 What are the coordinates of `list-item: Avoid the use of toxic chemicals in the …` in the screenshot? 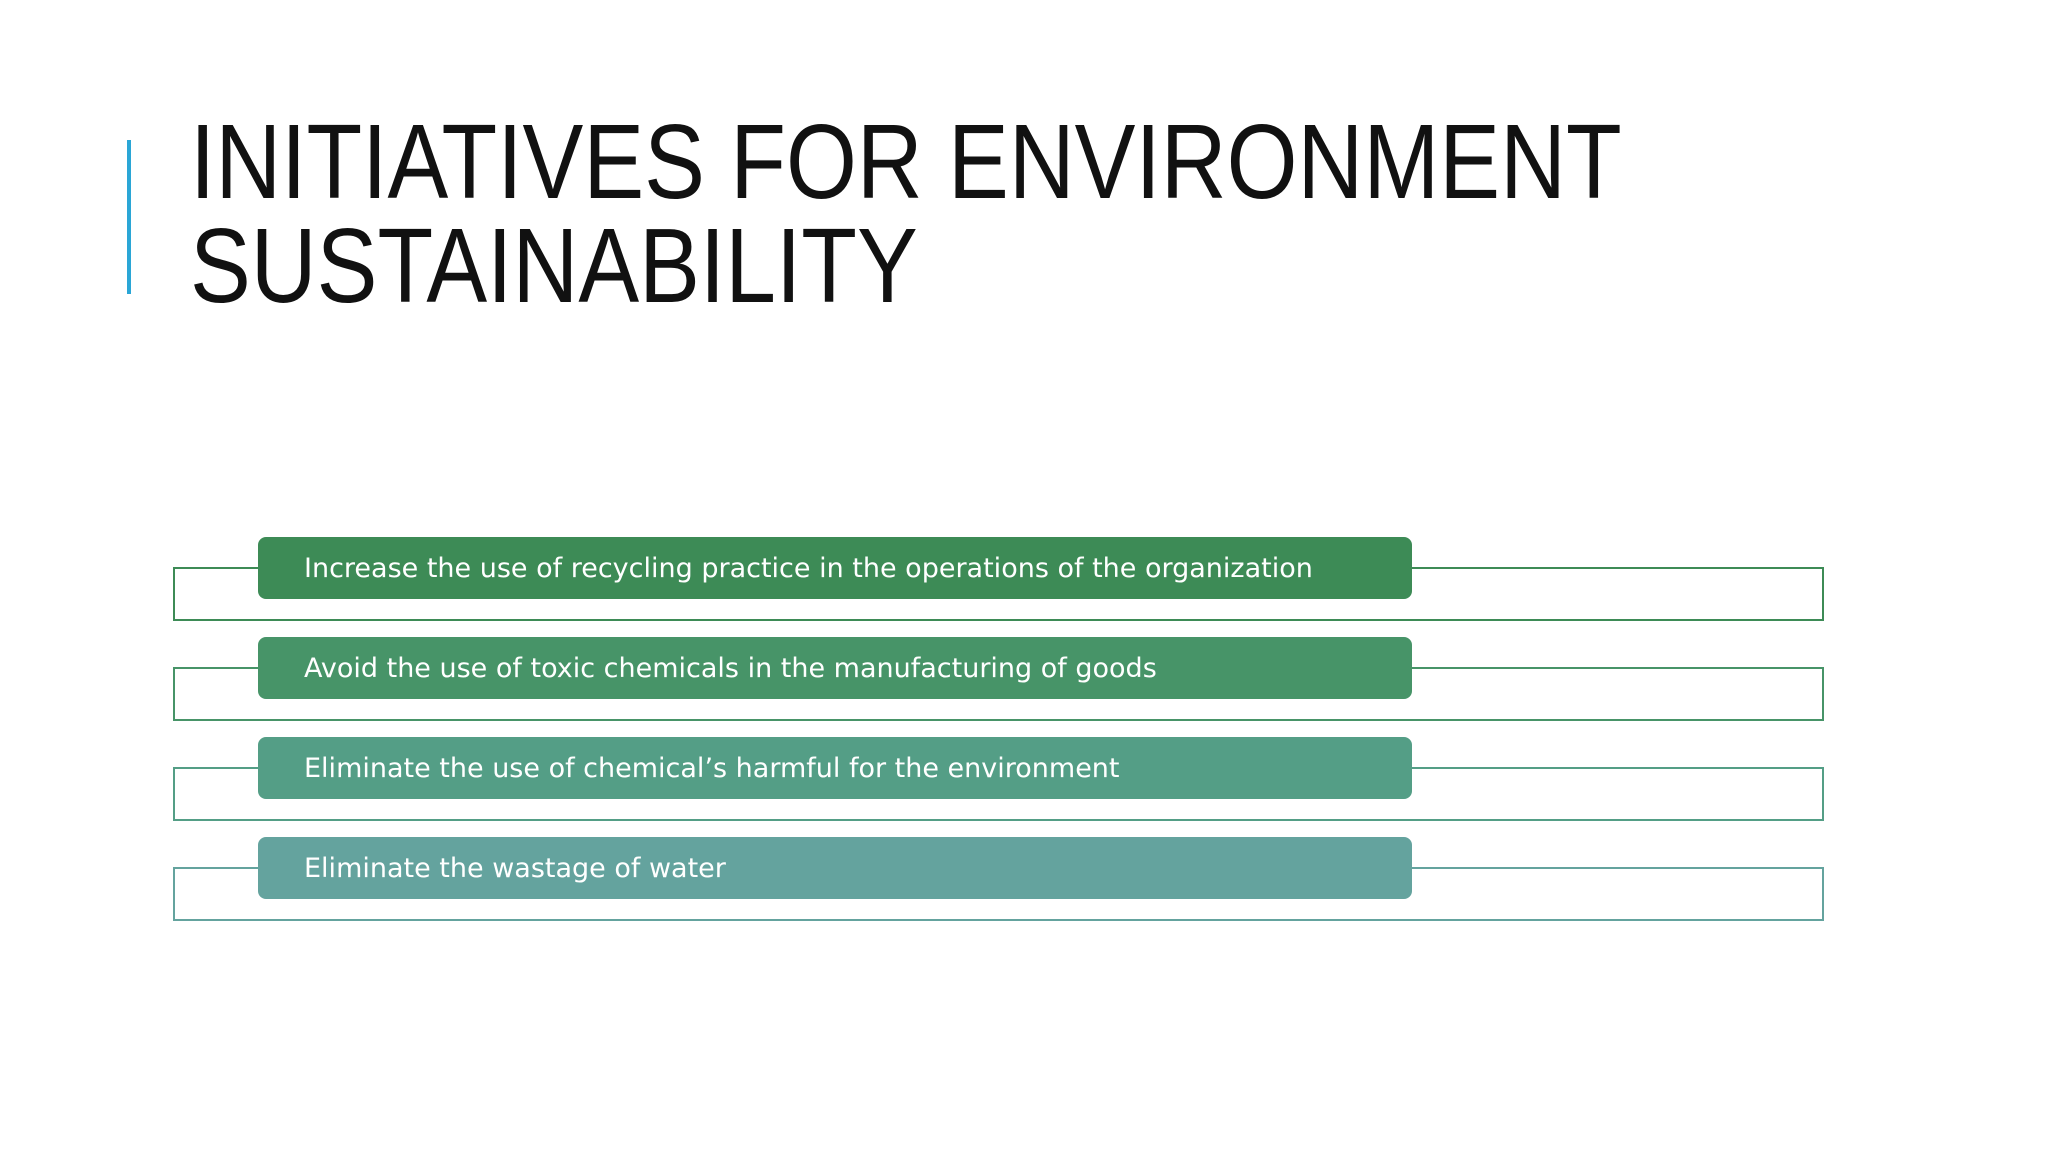 It's located at (835, 668).